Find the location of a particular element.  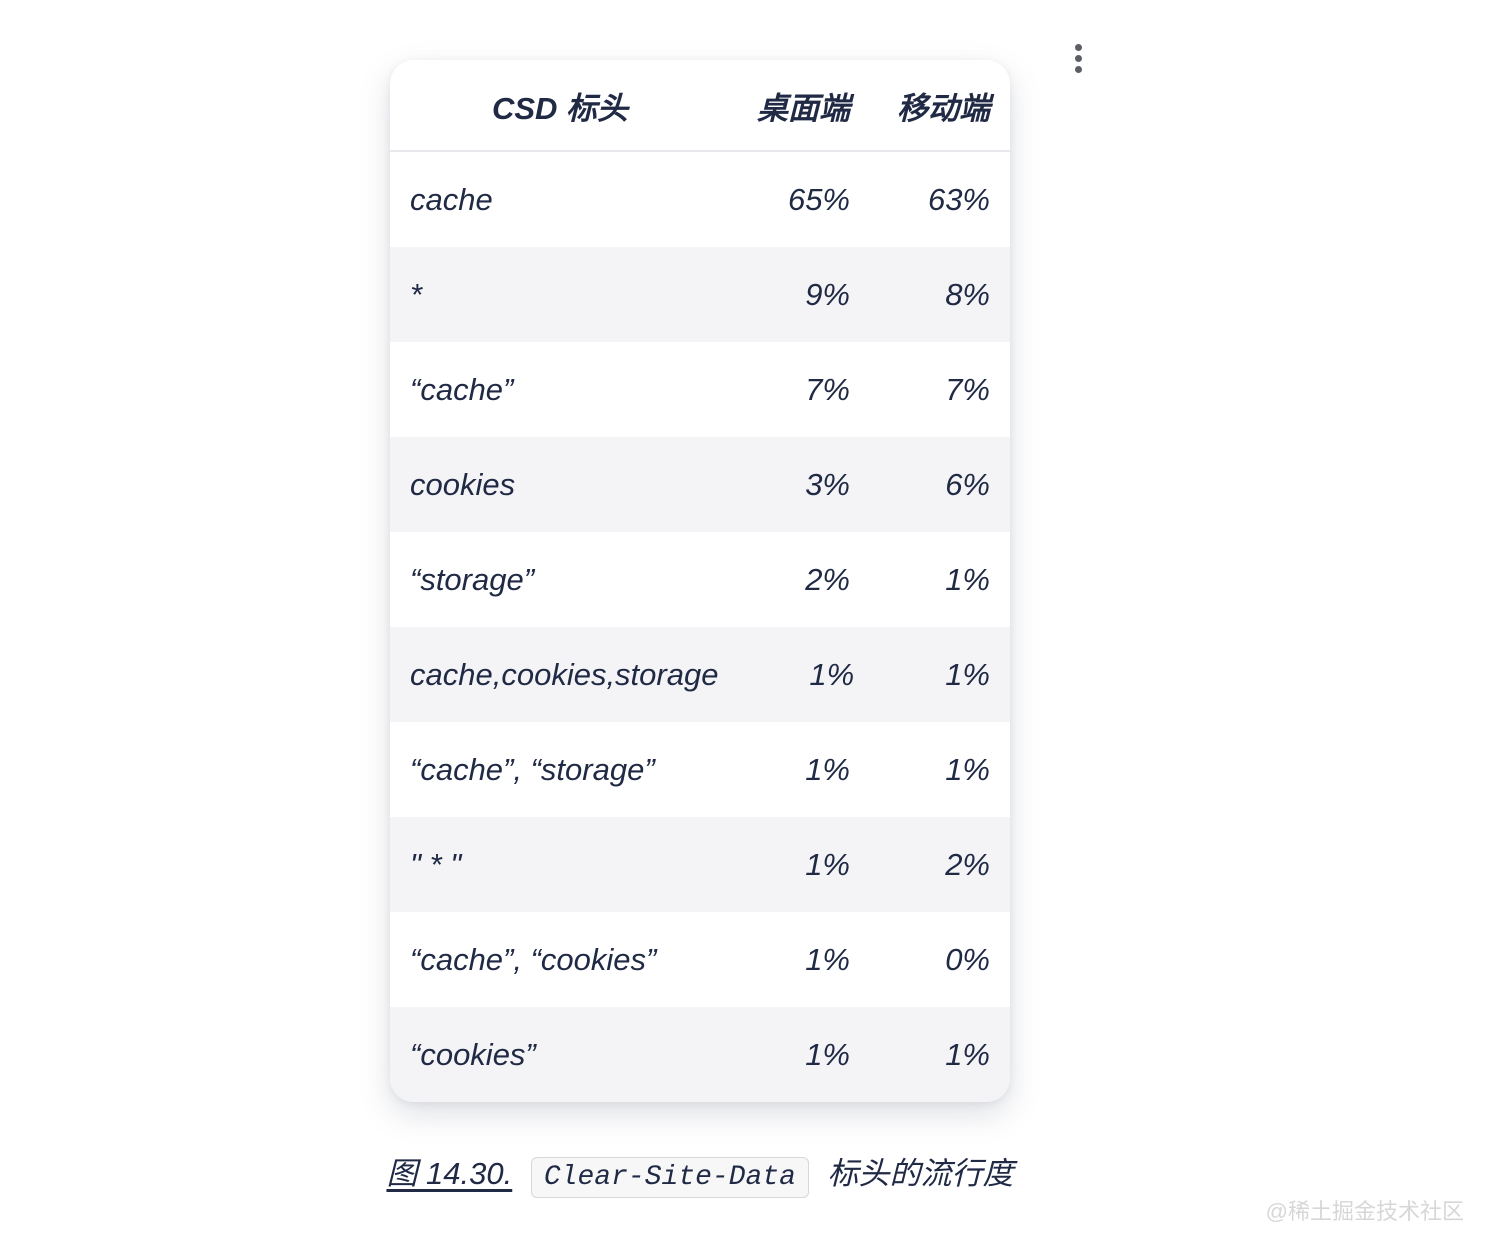

watermark: @稀土掘金技术社区 is located at coordinates (1364, 1211).